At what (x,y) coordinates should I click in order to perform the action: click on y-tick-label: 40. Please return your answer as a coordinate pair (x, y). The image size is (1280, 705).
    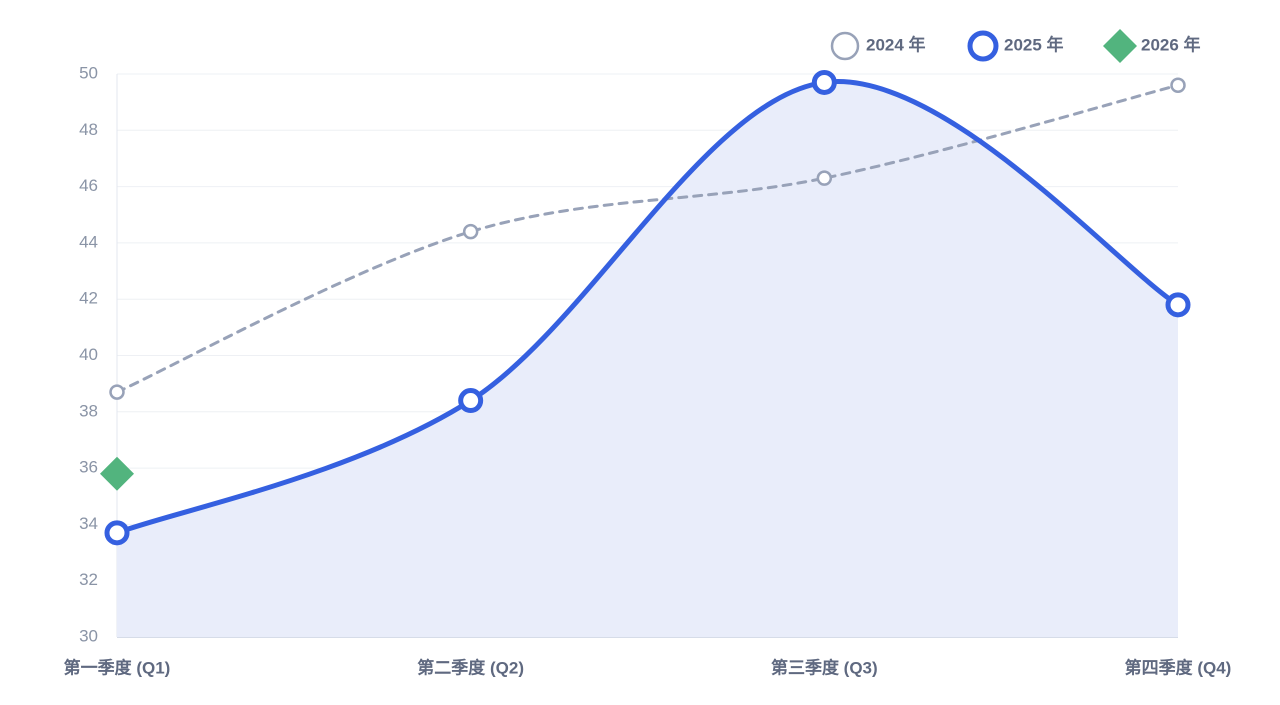
    Looking at the image, I should click on (88, 354).